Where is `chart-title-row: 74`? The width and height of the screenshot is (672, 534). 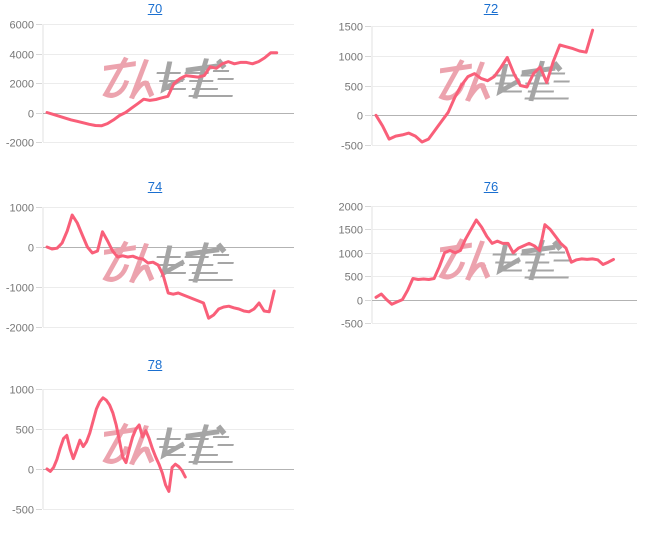
chart-title-row: 74 is located at coordinates (155, 187).